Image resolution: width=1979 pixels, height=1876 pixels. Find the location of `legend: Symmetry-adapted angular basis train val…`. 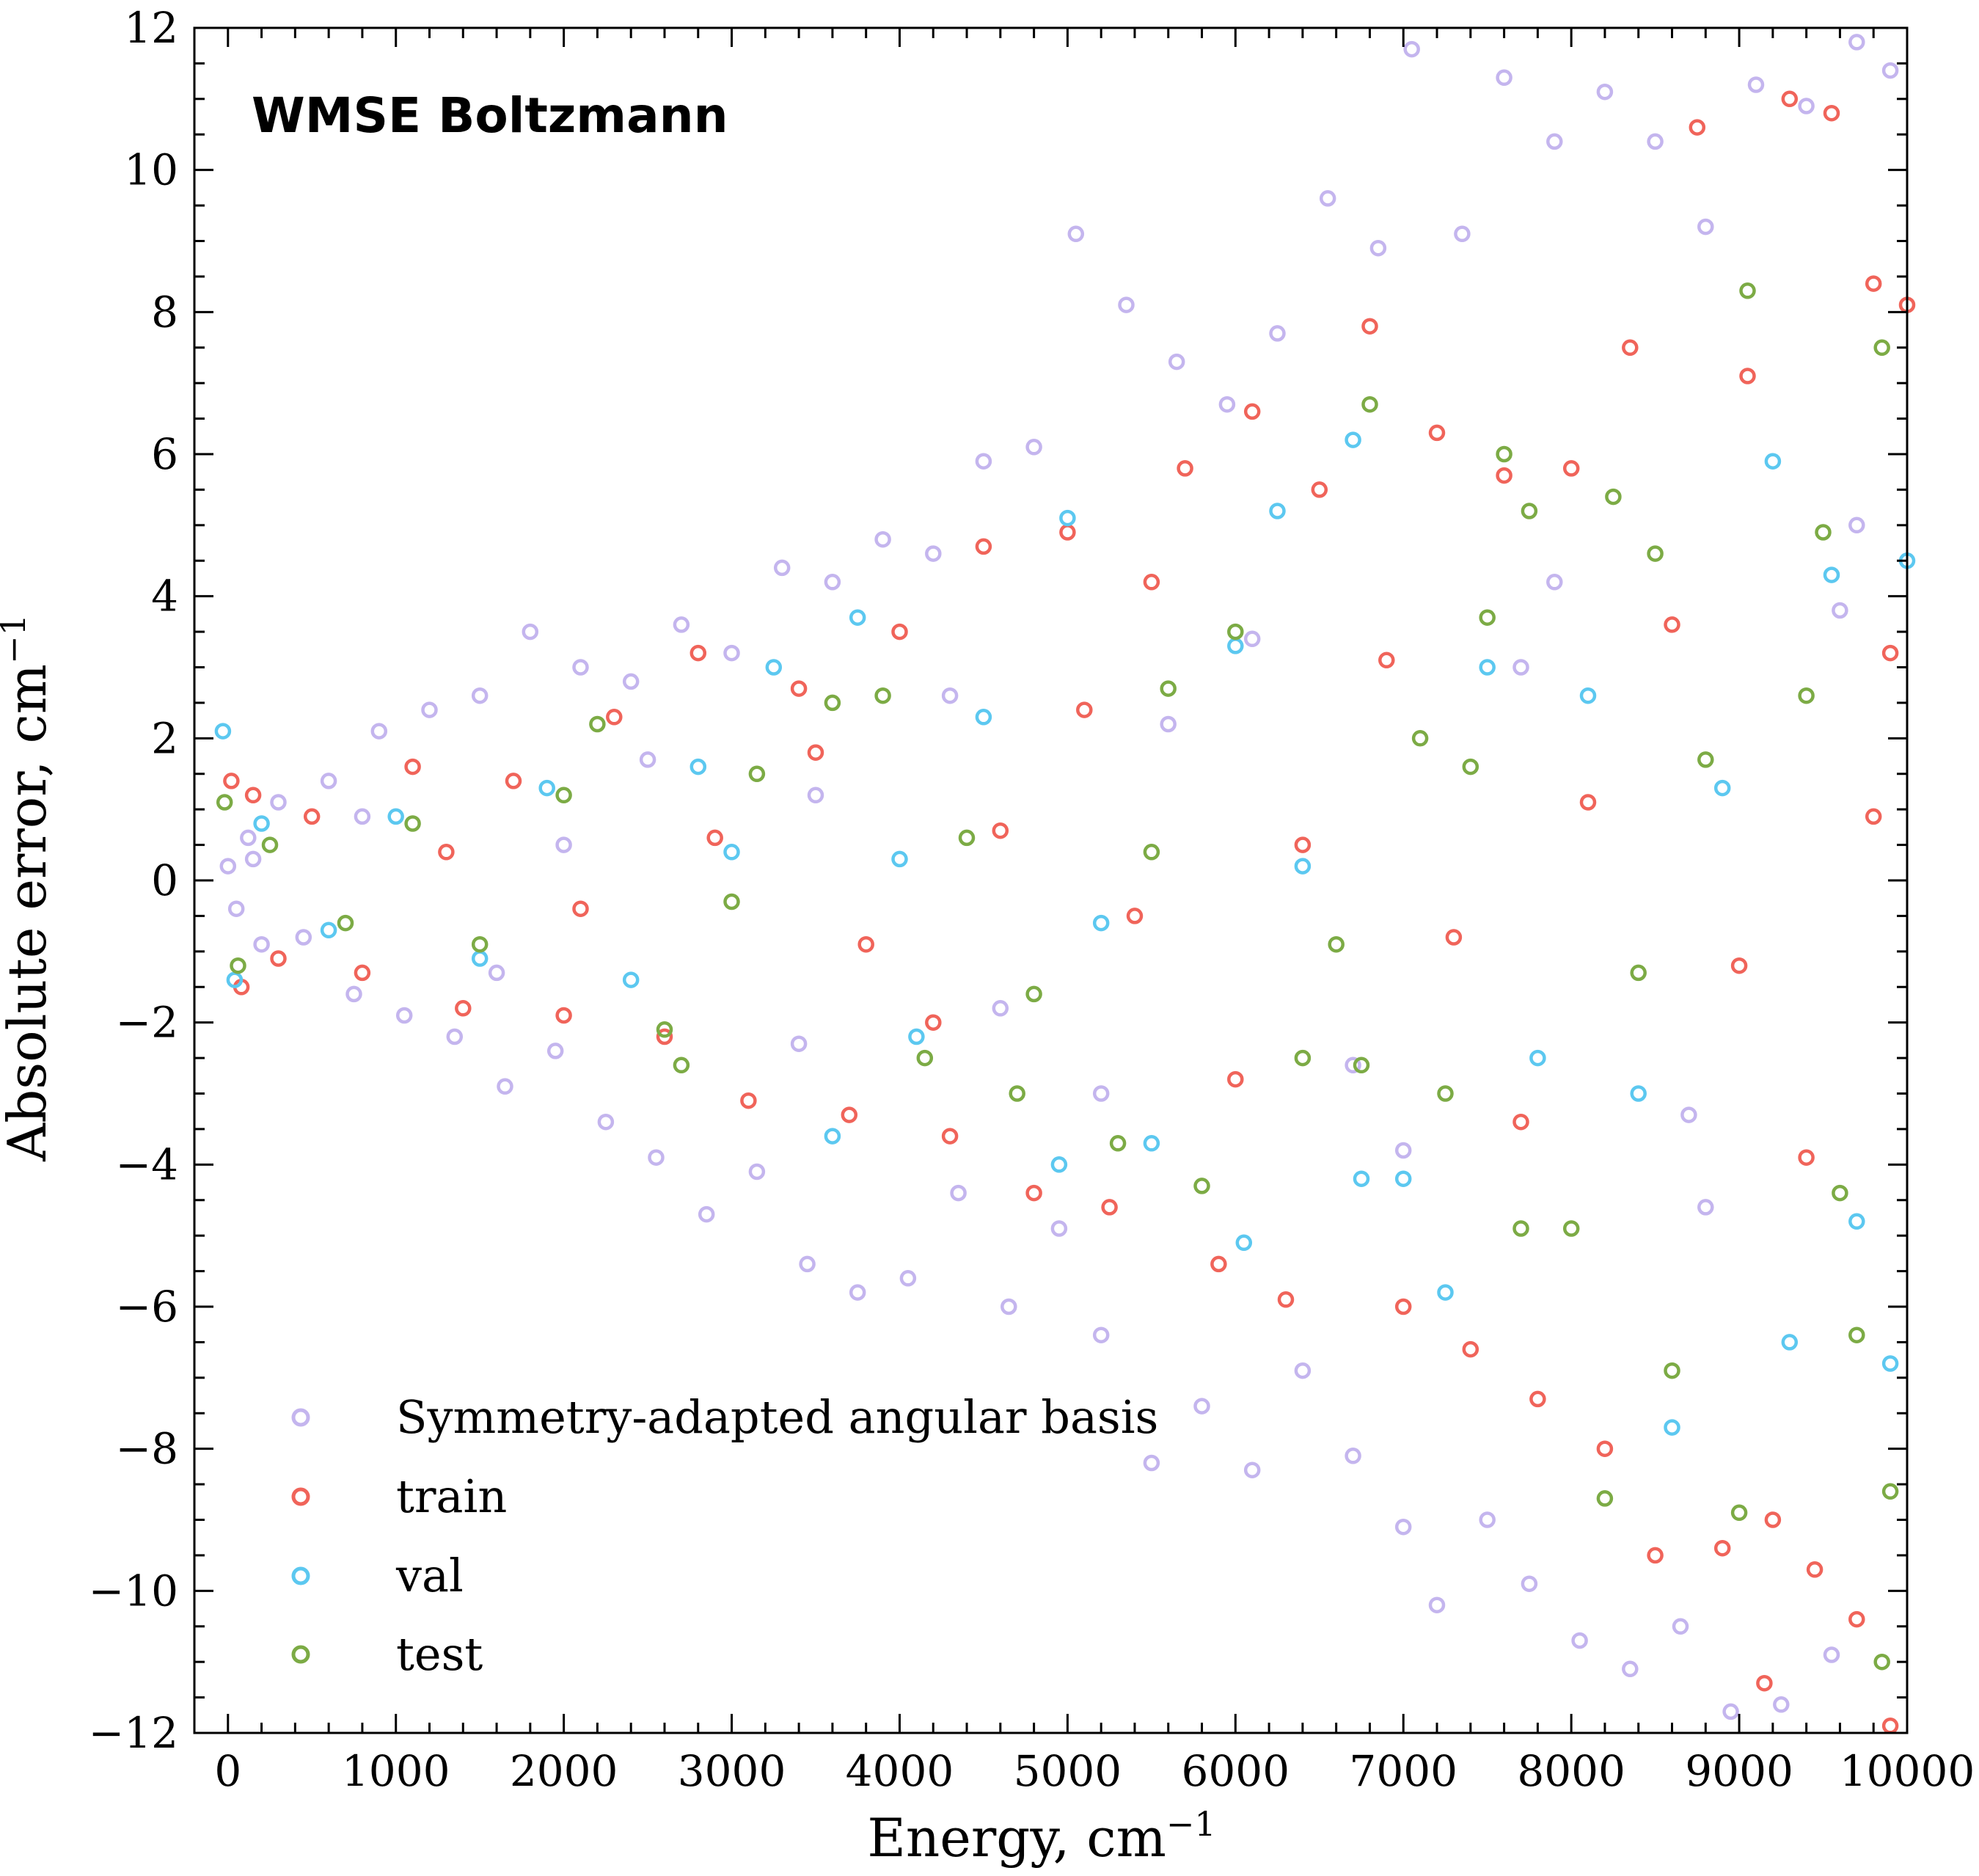

legend: Symmetry-adapted angular basis train val… is located at coordinates (724, 1536).